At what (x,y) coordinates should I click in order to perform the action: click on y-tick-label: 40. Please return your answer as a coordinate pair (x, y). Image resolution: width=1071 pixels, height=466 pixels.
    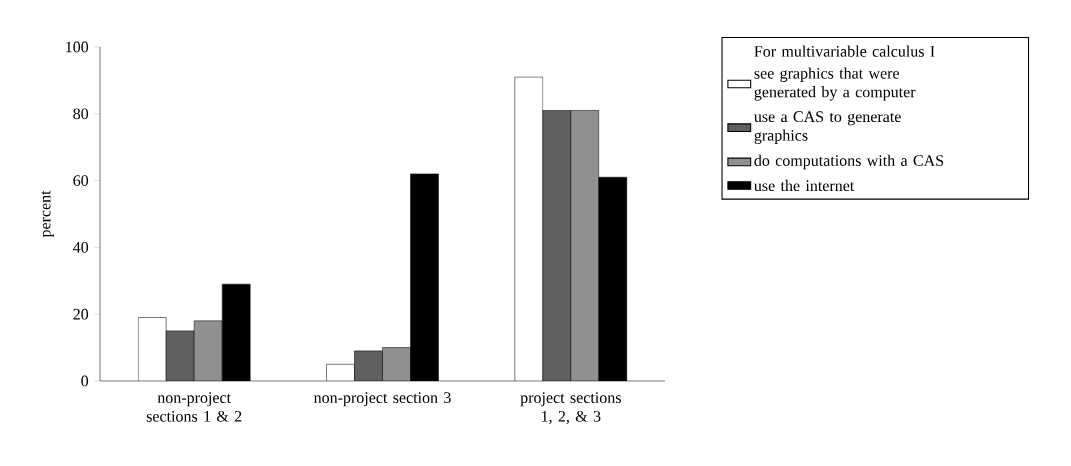
    Looking at the image, I should click on (81, 247).